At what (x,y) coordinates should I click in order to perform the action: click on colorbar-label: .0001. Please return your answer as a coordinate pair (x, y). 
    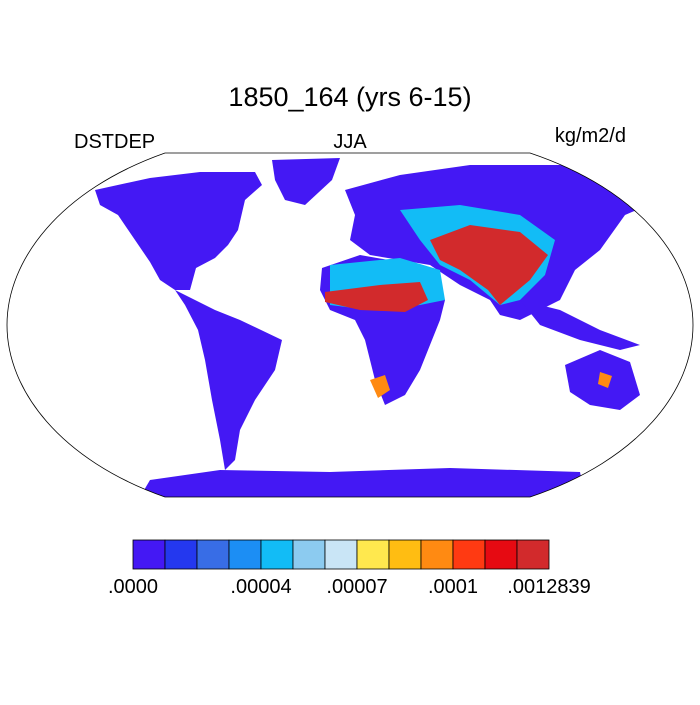
    Looking at the image, I should click on (453, 587).